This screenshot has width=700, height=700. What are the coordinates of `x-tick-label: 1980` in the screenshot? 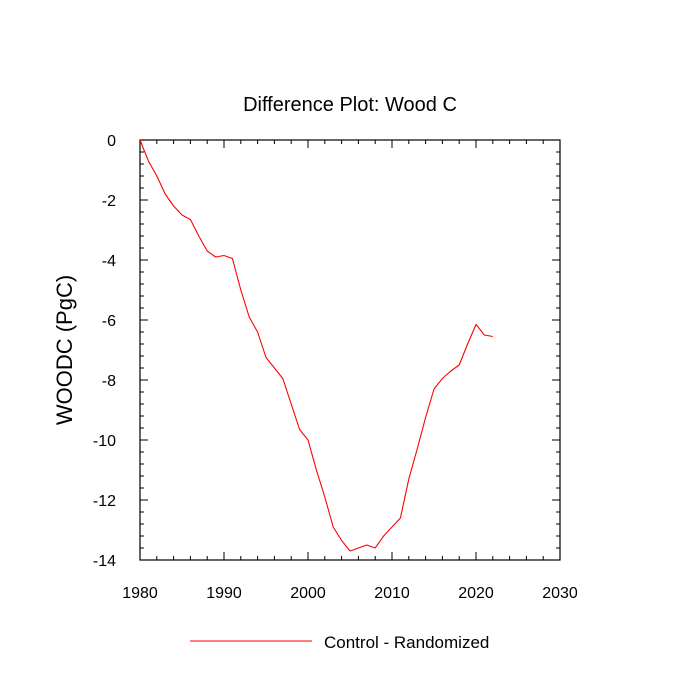 It's located at (140, 593).